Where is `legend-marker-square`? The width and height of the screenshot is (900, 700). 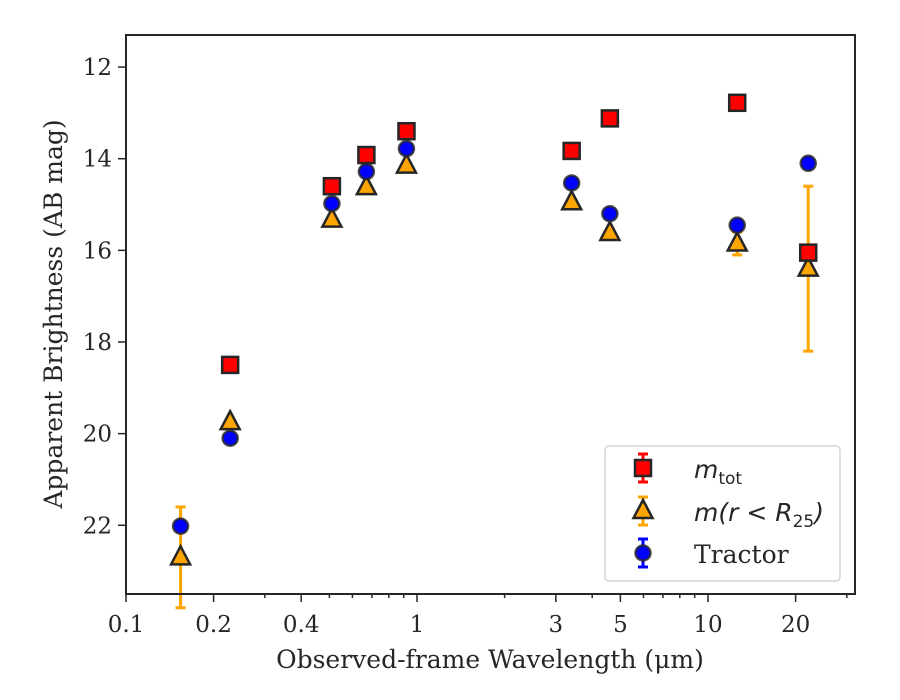 legend-marker-square is located at coordinates (643, 468).